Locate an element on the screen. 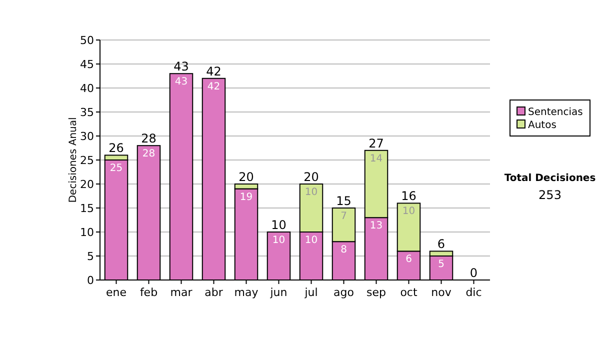  total-label: 6 is located at coordinates (441, 244).